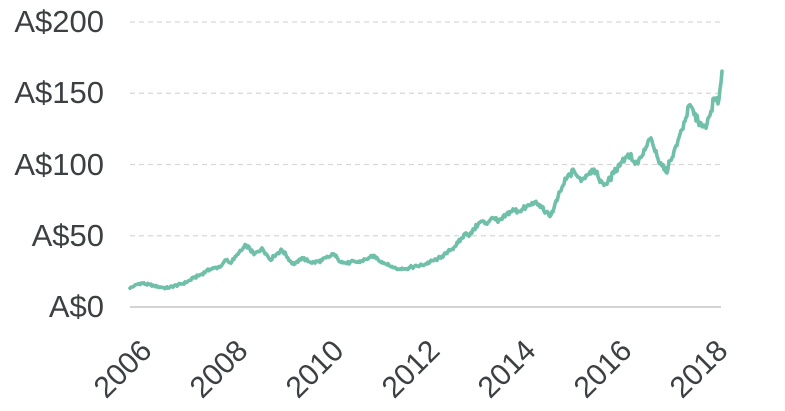 The width and height of the screenshot is (785, 411). Describe the element at coordinates (76, 306) in the screenshot. I see `y-axis-label: A$0` at that location.